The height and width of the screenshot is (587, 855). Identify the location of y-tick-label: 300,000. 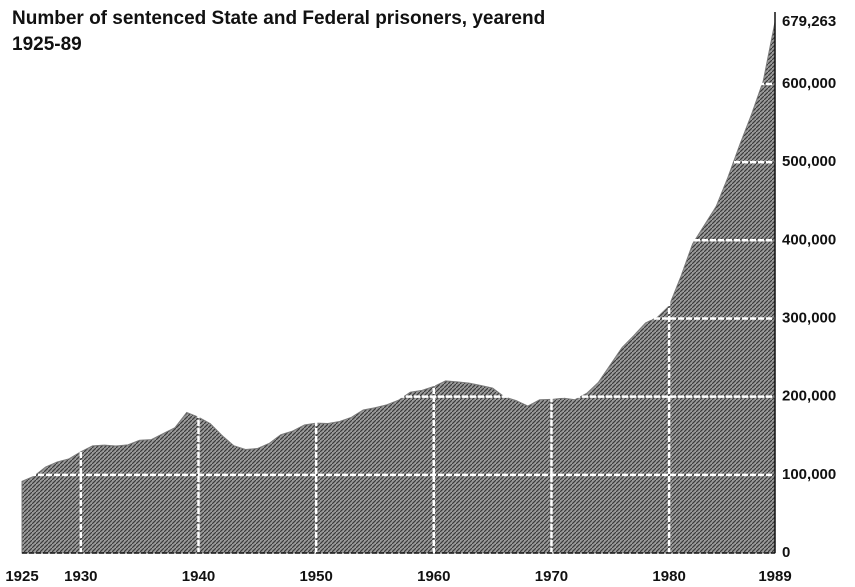
(809, 317).